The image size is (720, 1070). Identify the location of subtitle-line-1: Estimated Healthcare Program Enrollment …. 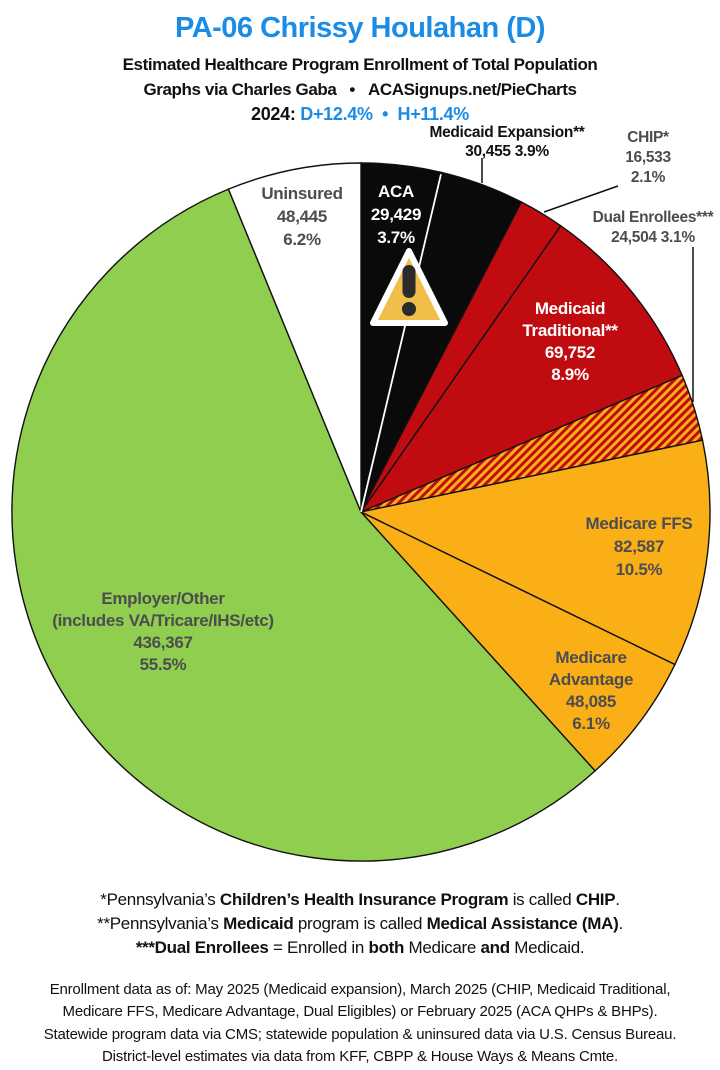
(360, 64).